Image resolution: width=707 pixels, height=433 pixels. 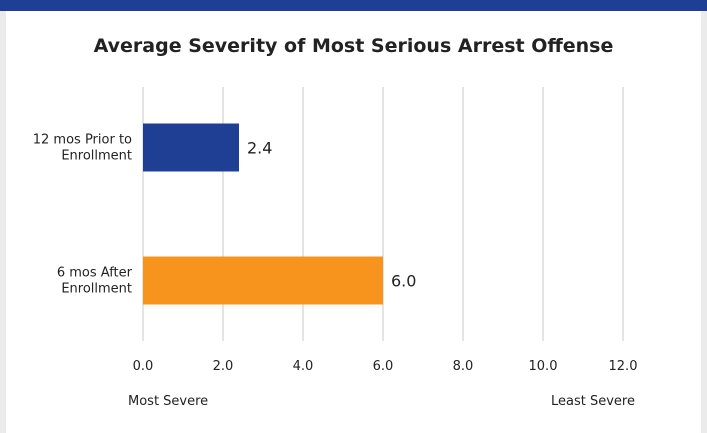 I want to click on category-label-1-line-0: 6 mos After, so click(x=95, y=273).